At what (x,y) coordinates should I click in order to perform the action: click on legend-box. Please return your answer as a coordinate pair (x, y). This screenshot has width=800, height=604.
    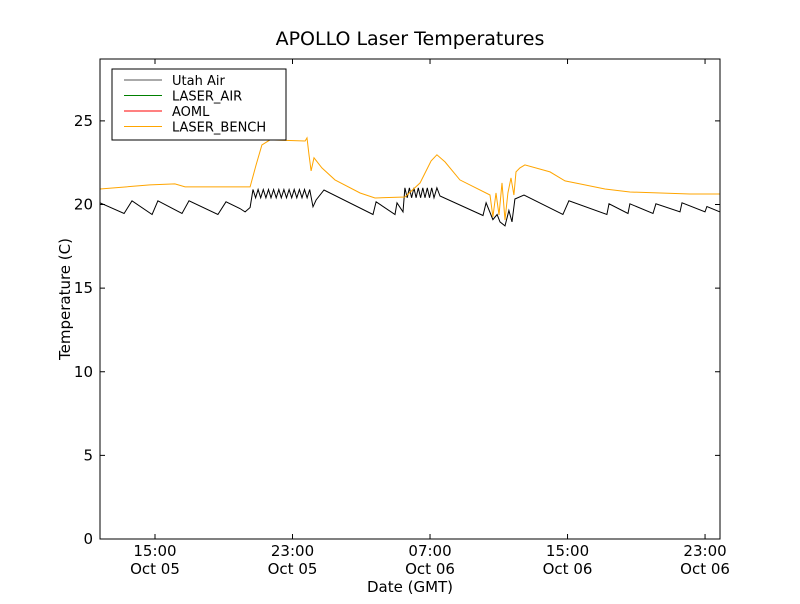
    Looking at the image, I should click on (199, 104).